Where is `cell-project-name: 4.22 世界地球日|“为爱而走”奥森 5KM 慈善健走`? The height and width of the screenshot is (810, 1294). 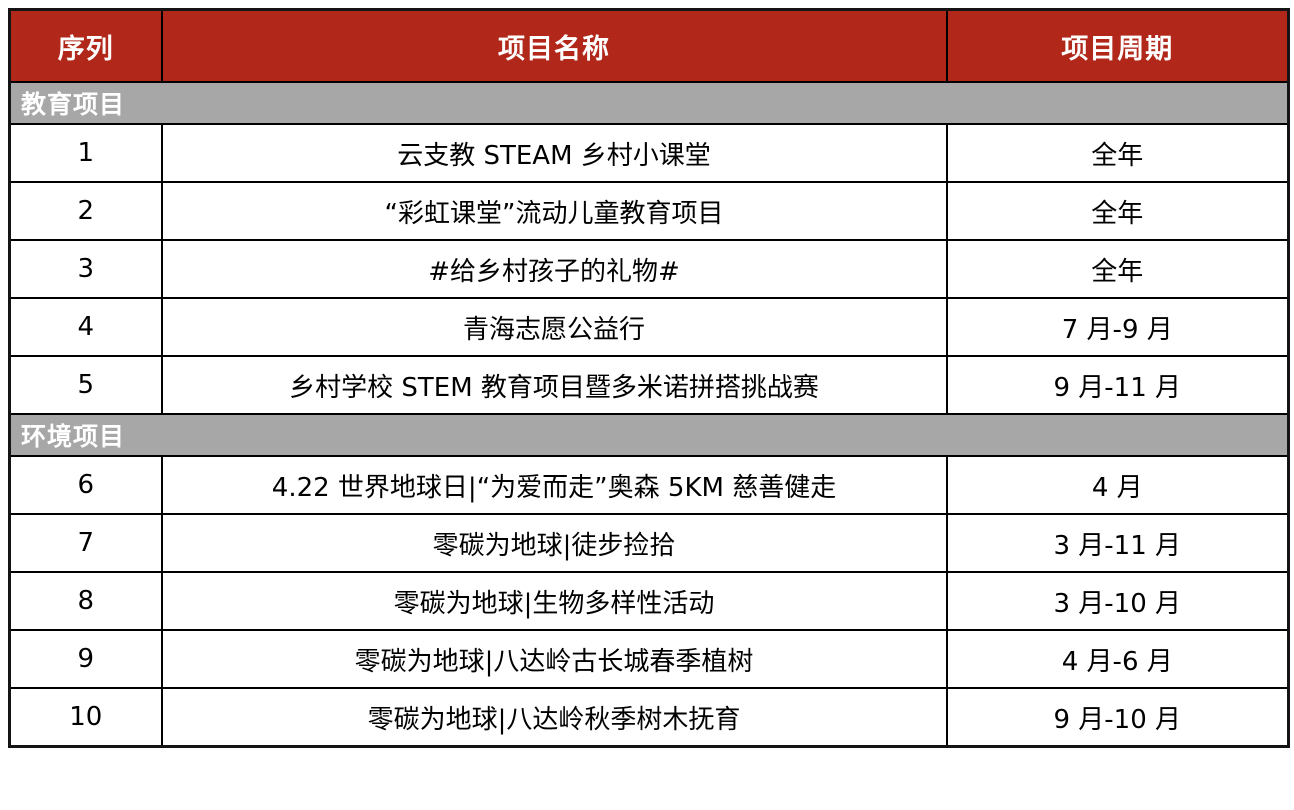 cell-project-name: 4.22 世界地球日|“为爱而走”奥森 5KM 慈善健走 is located at coordinates (554, 485).